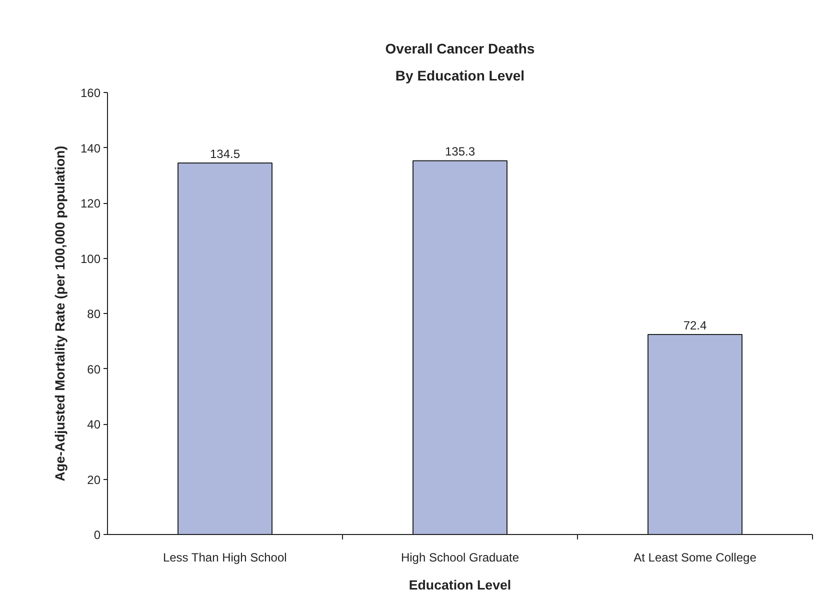 This screenshot has height=609, width=828. Describe the element at coordinates (97, 535) in the screenshot. I see `y-tick-label: 0` at that location.